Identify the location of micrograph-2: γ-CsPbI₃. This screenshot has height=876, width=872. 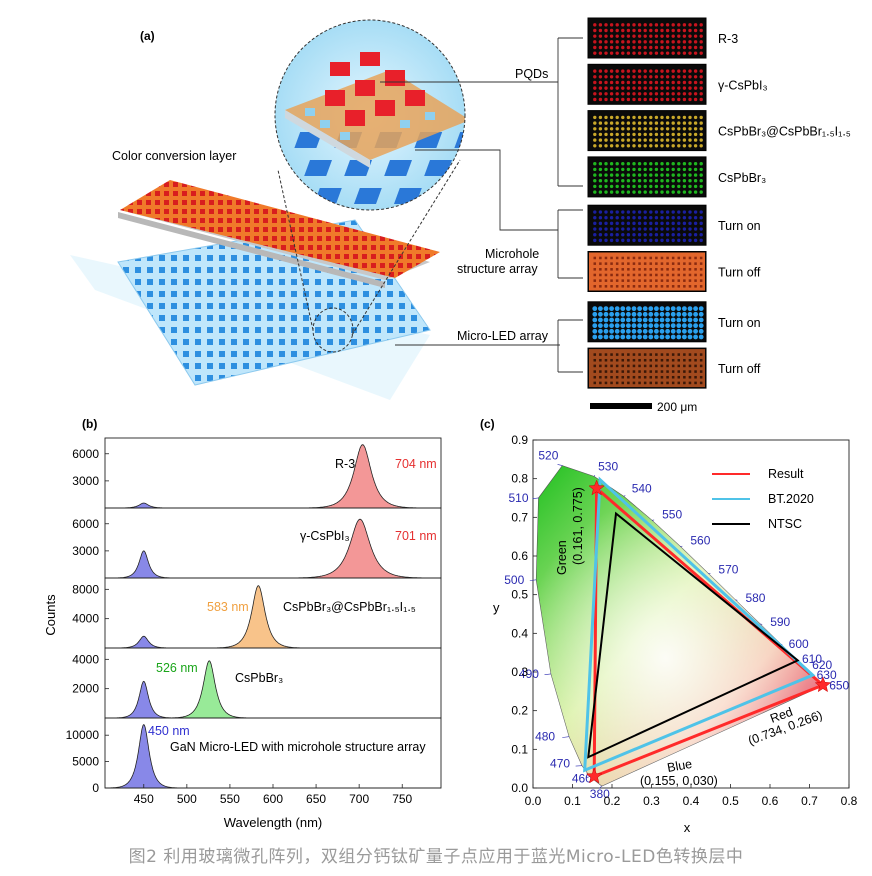
(677, 84).